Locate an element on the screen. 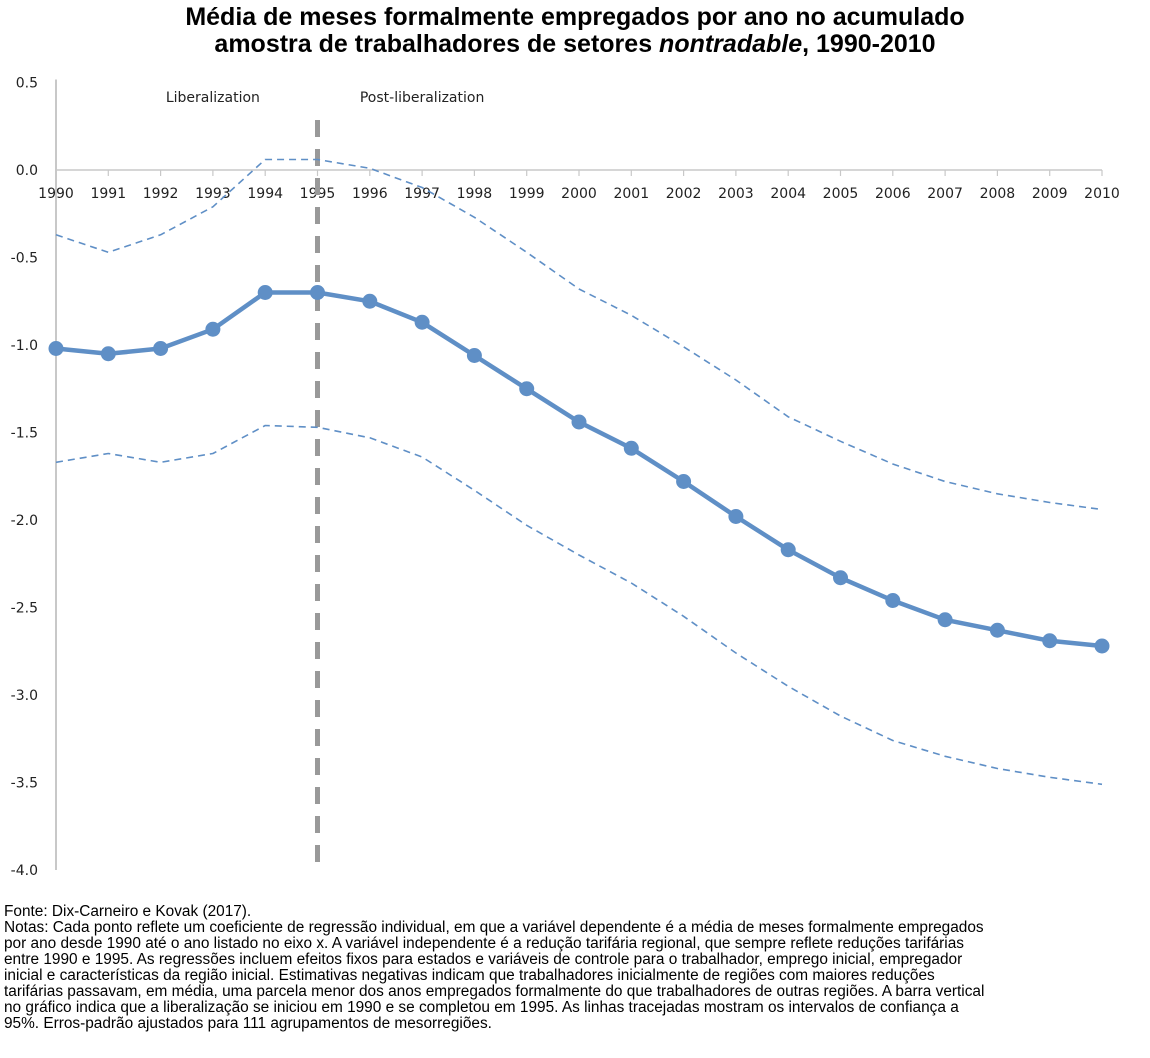 The width and height of the screenshot is (1150, 1058). y-tick-label: -4.0 is located at coordinates (24, 871).